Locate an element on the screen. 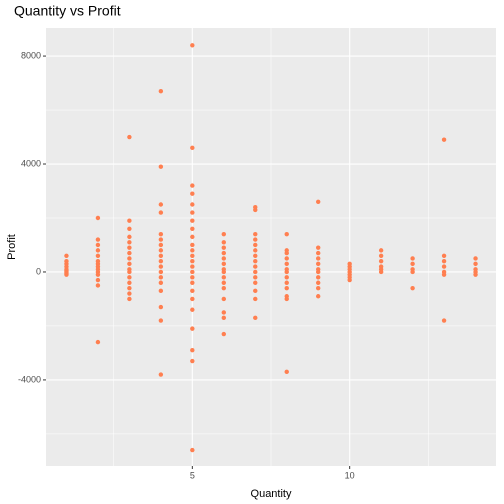  y-axis-title: Profit is located at coordinates (12, 247).